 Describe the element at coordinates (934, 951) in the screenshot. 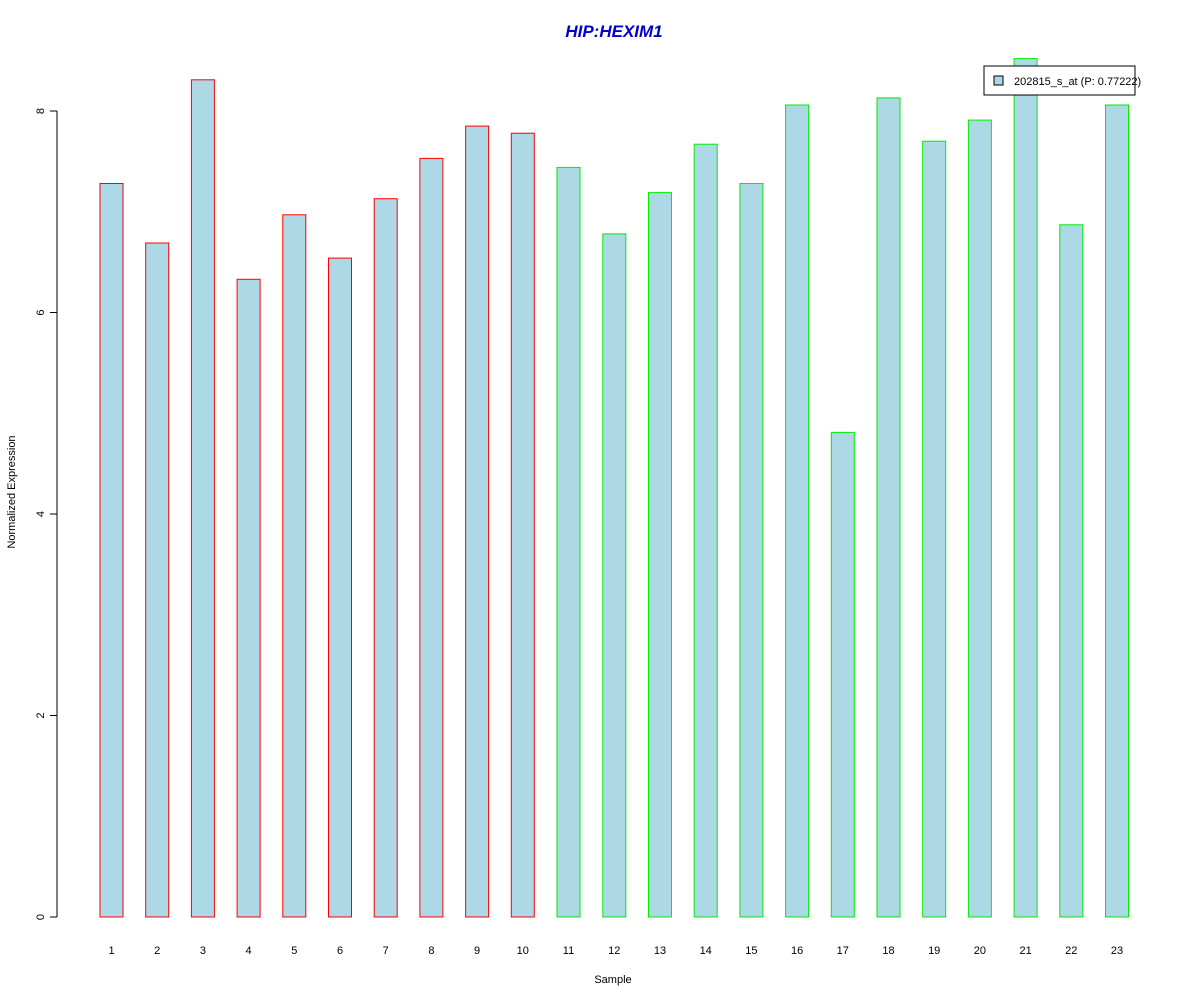

I see `x-tick-label: 19` at that location.